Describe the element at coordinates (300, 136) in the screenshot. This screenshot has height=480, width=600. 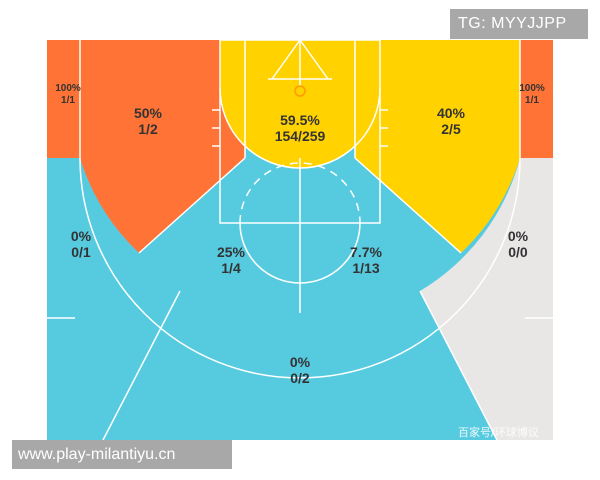
I see `zone-made-att: 154/259` at that location.